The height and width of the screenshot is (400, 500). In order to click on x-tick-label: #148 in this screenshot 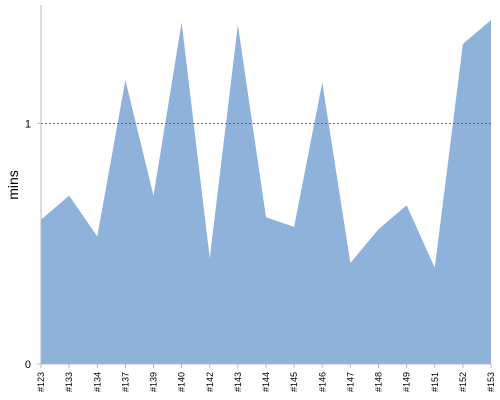, I will do `click(379, 382)`.